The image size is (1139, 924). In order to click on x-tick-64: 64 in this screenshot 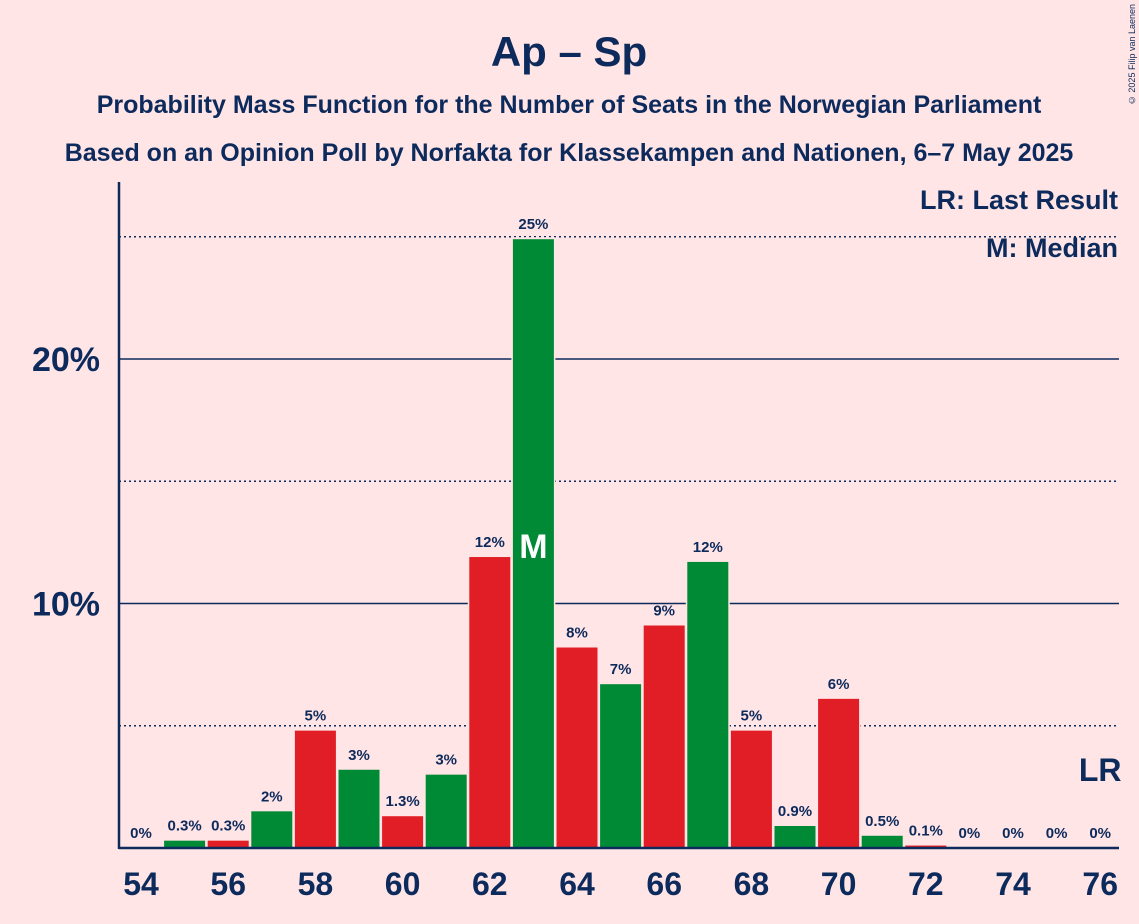, I will do `click(577, 884)`.